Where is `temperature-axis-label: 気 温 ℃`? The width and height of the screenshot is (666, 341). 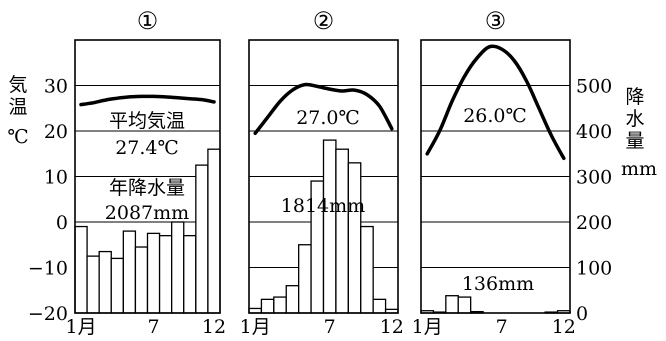 temperature-axis-label: 気 温 ℃ is located at coordinates (18, 111).